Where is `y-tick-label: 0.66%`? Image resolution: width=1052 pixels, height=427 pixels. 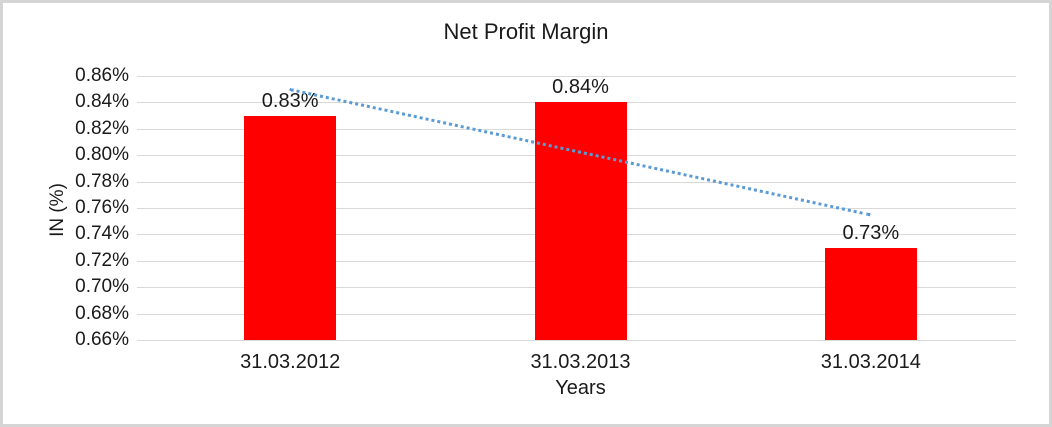 y-tick-label: 0.66% is located at coordinates (102, 339).